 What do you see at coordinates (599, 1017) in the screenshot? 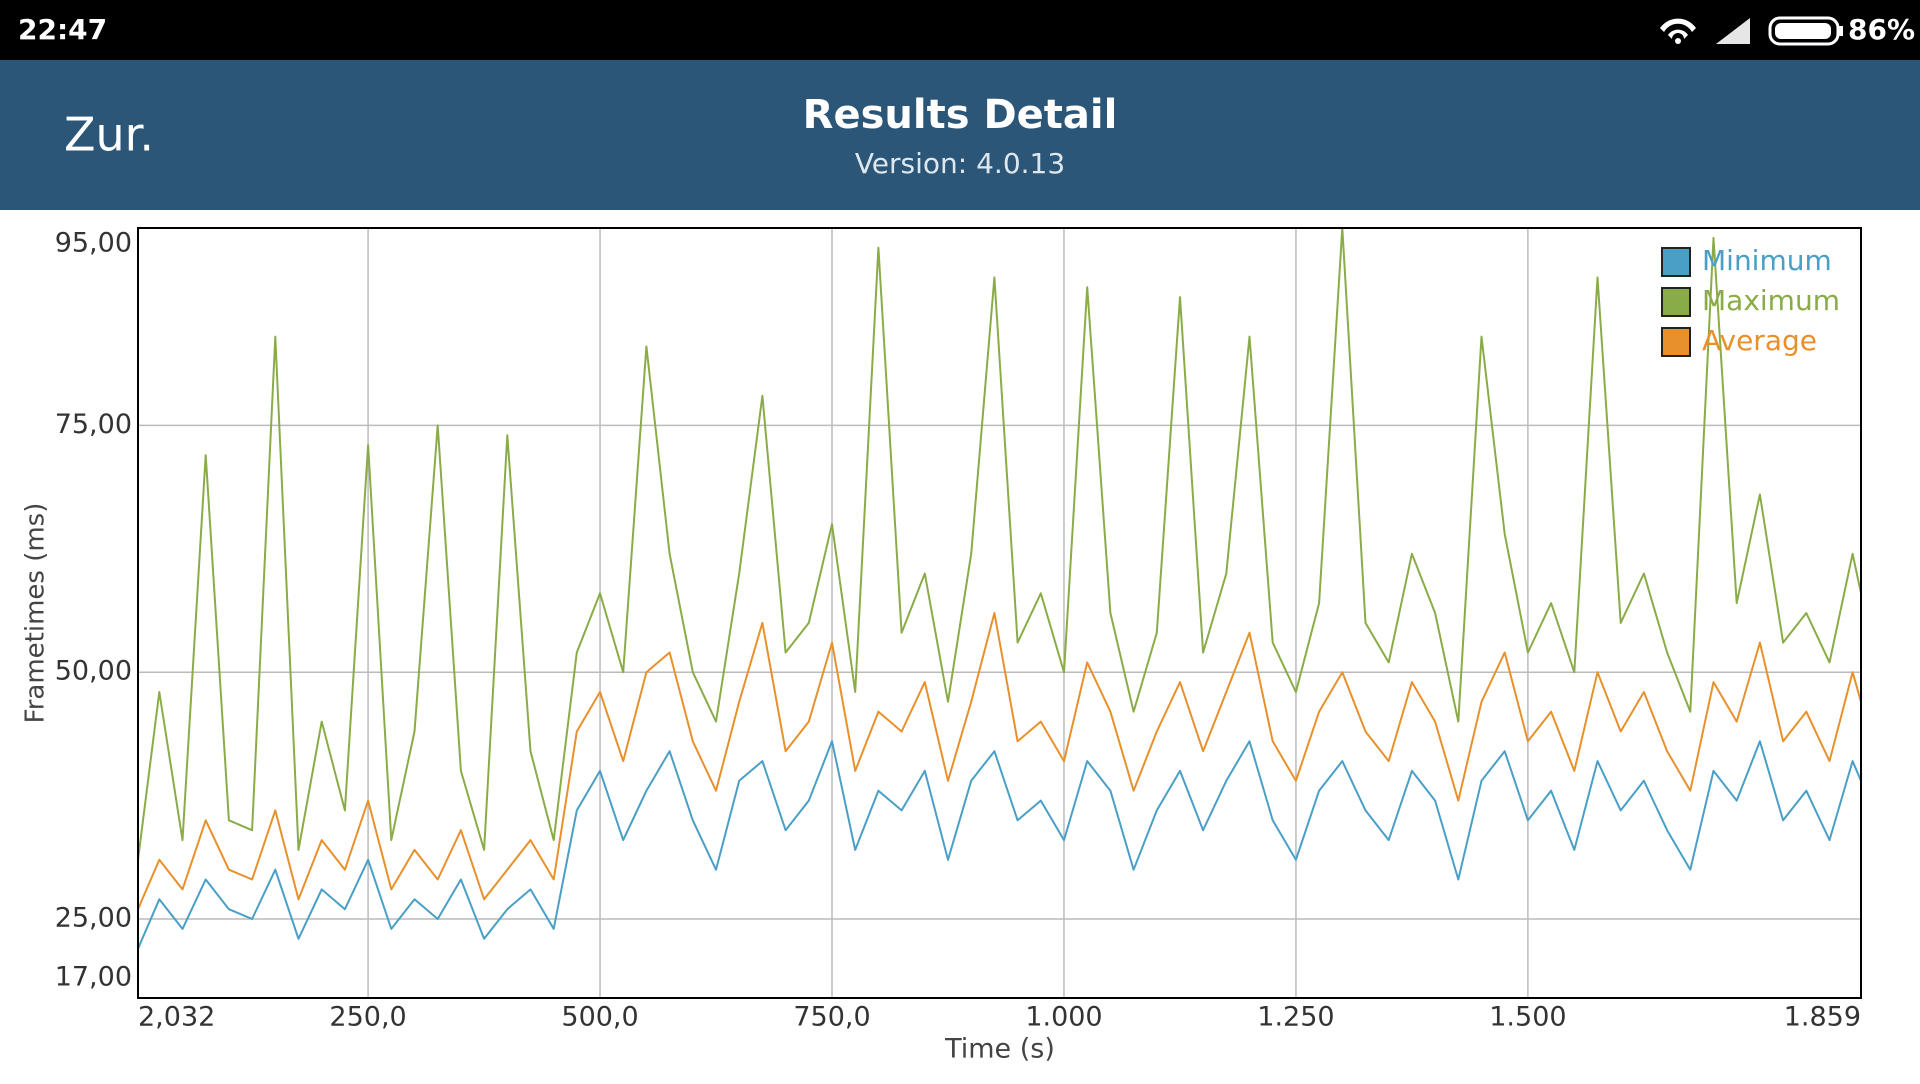
I see `x-tick-label: 500,0` at bounding box center [599, 1017].